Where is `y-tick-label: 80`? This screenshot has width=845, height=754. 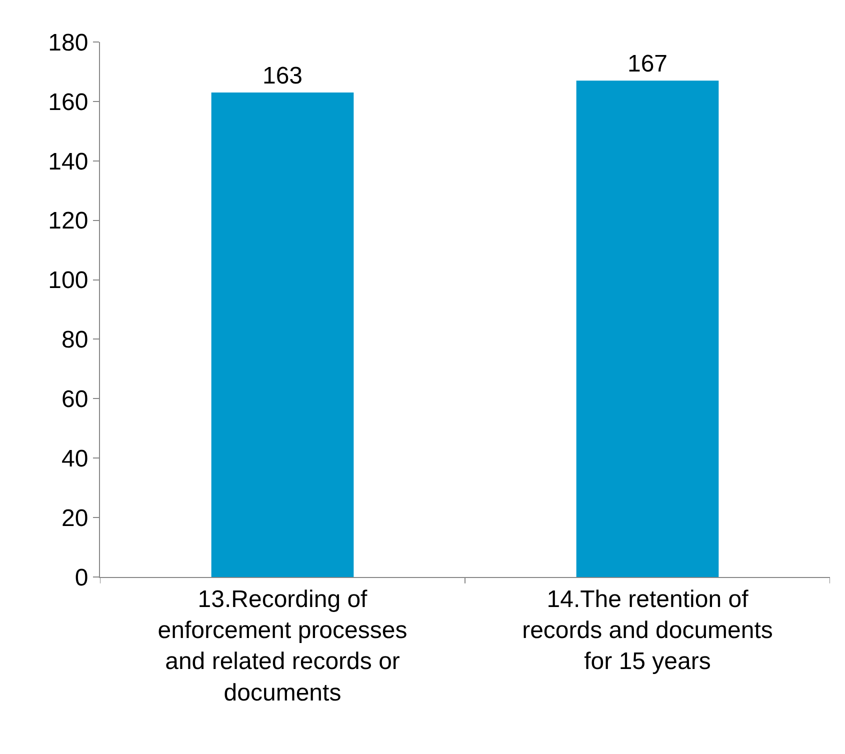 y-tick-label: 80 is located at coordinates (74, 340).